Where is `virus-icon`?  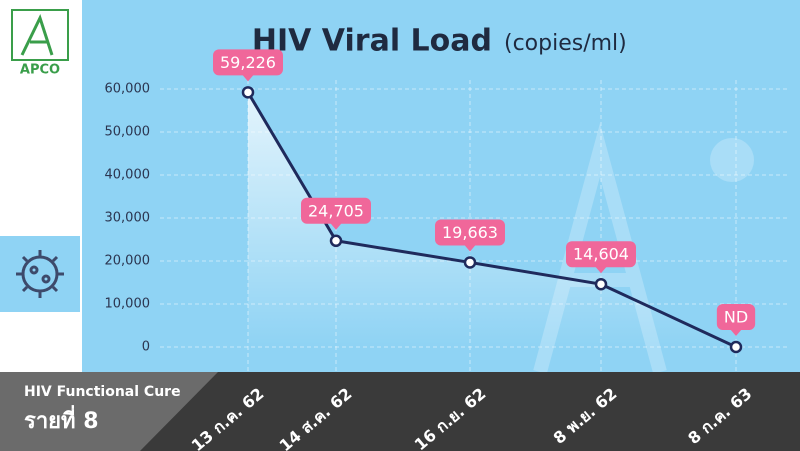 virus-icon is located at coordinates (40, 274).